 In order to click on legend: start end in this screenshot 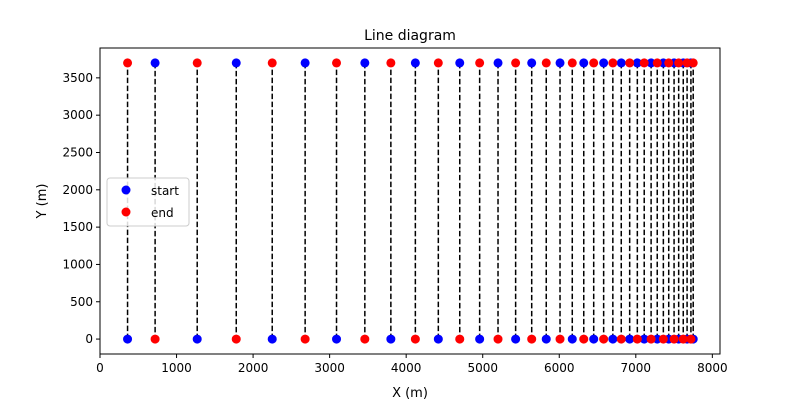, I will do `click(148, 202)`.